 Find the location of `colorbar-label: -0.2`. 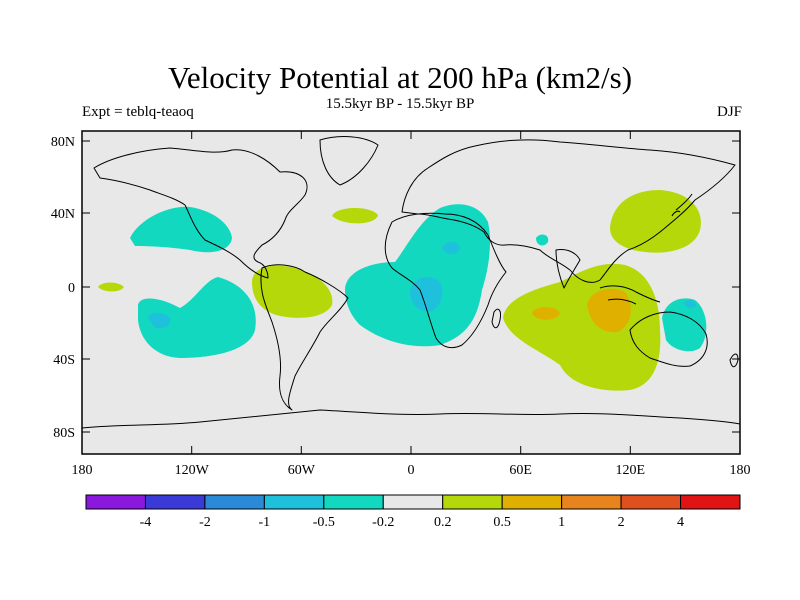

colorbar-label: -0.2 is located at coordinates (383, 522).